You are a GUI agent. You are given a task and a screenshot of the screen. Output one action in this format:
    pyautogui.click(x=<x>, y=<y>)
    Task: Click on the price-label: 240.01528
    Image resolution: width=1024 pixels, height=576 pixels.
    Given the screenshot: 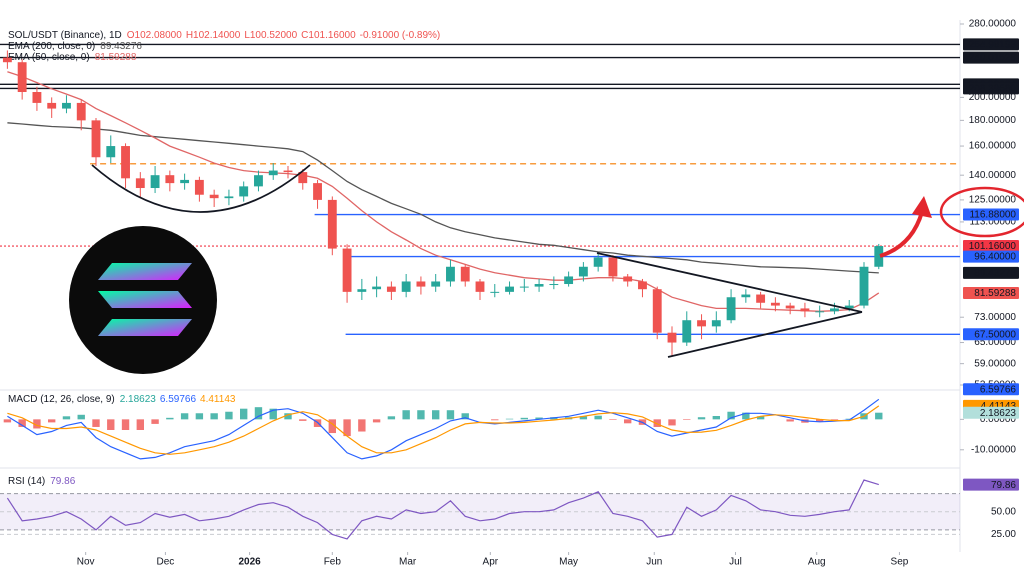 What is the action you would take?
    pyautogui.click(x=993, y=58)
    